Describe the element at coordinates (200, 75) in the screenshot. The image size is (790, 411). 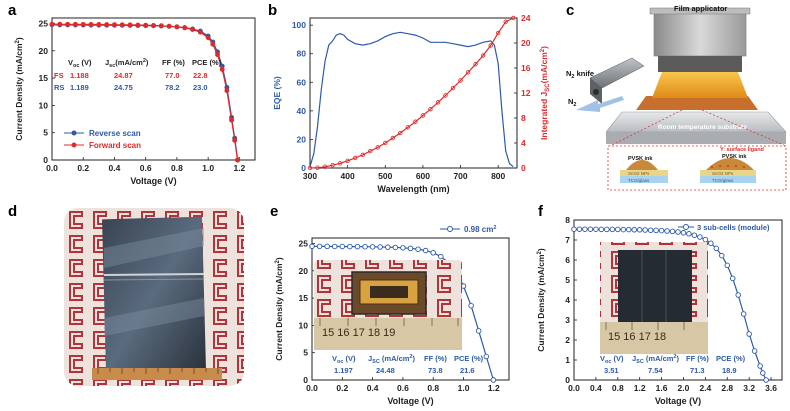
I see `table-row-fs-pce: 22.8` at that location.